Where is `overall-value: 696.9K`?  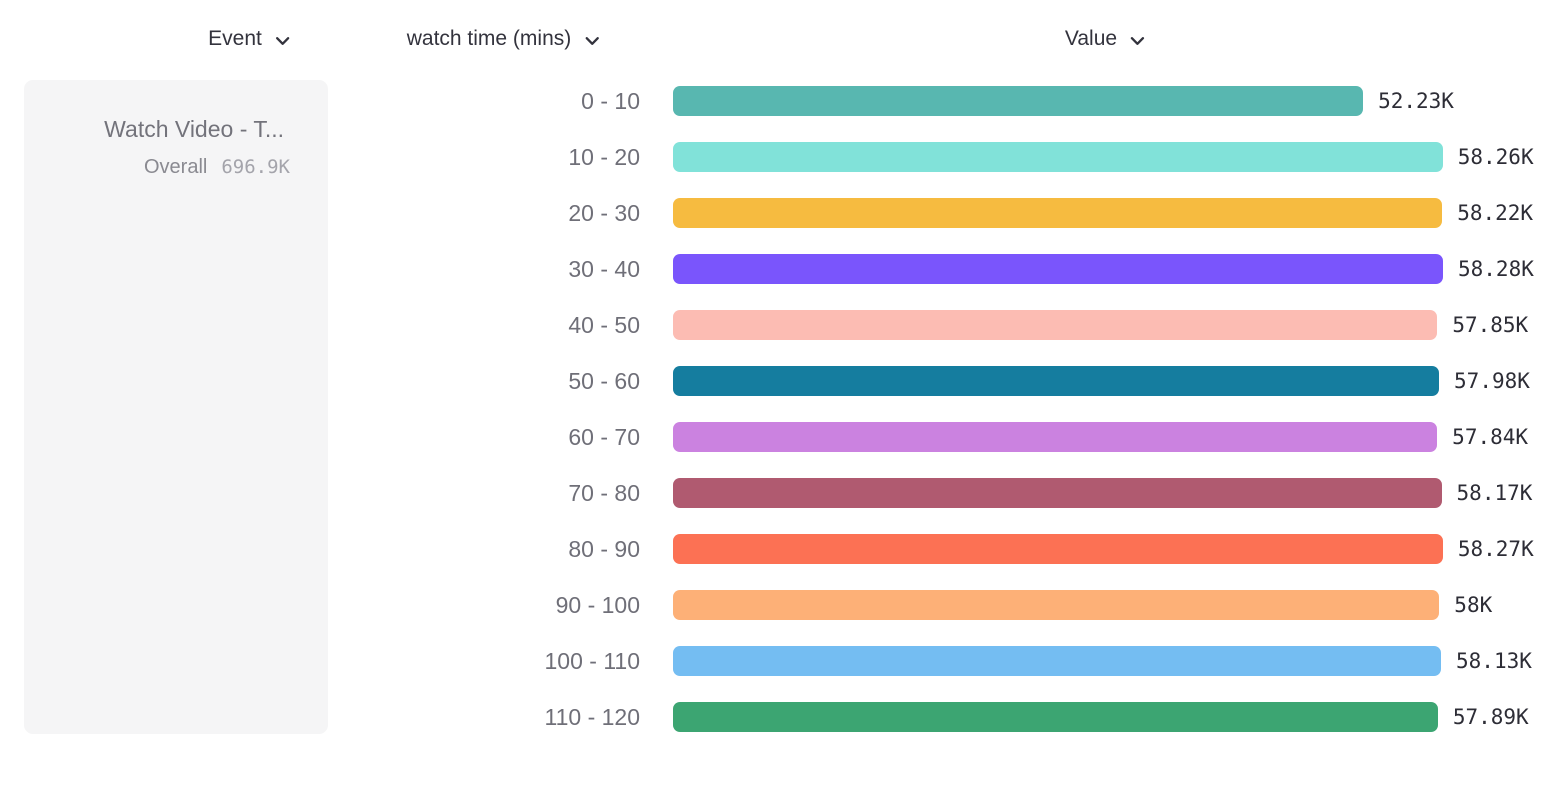 overall-value: 696.9K is located at coordinates (255, 167).